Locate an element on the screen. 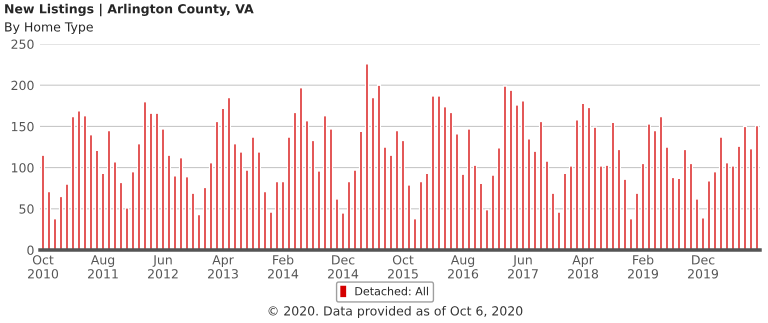  y-tick-label: 150 is located at coordinates (23, 127).